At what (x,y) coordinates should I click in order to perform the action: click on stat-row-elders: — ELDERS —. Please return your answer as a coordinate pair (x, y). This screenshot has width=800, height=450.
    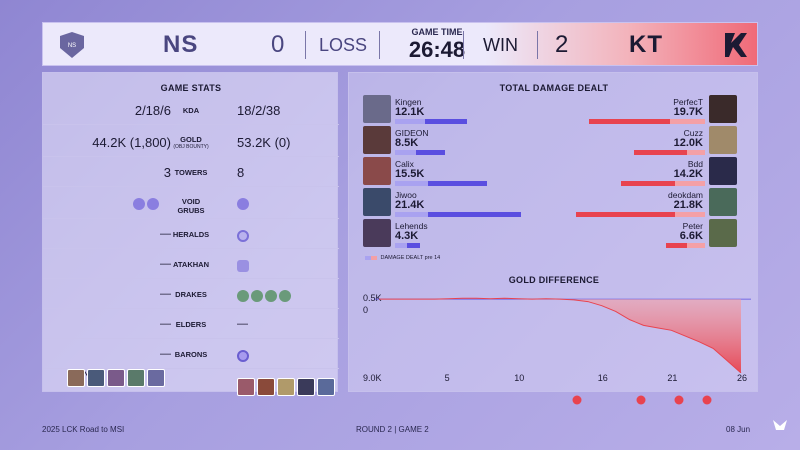
    Looking at the image, I should click on (191, 324).